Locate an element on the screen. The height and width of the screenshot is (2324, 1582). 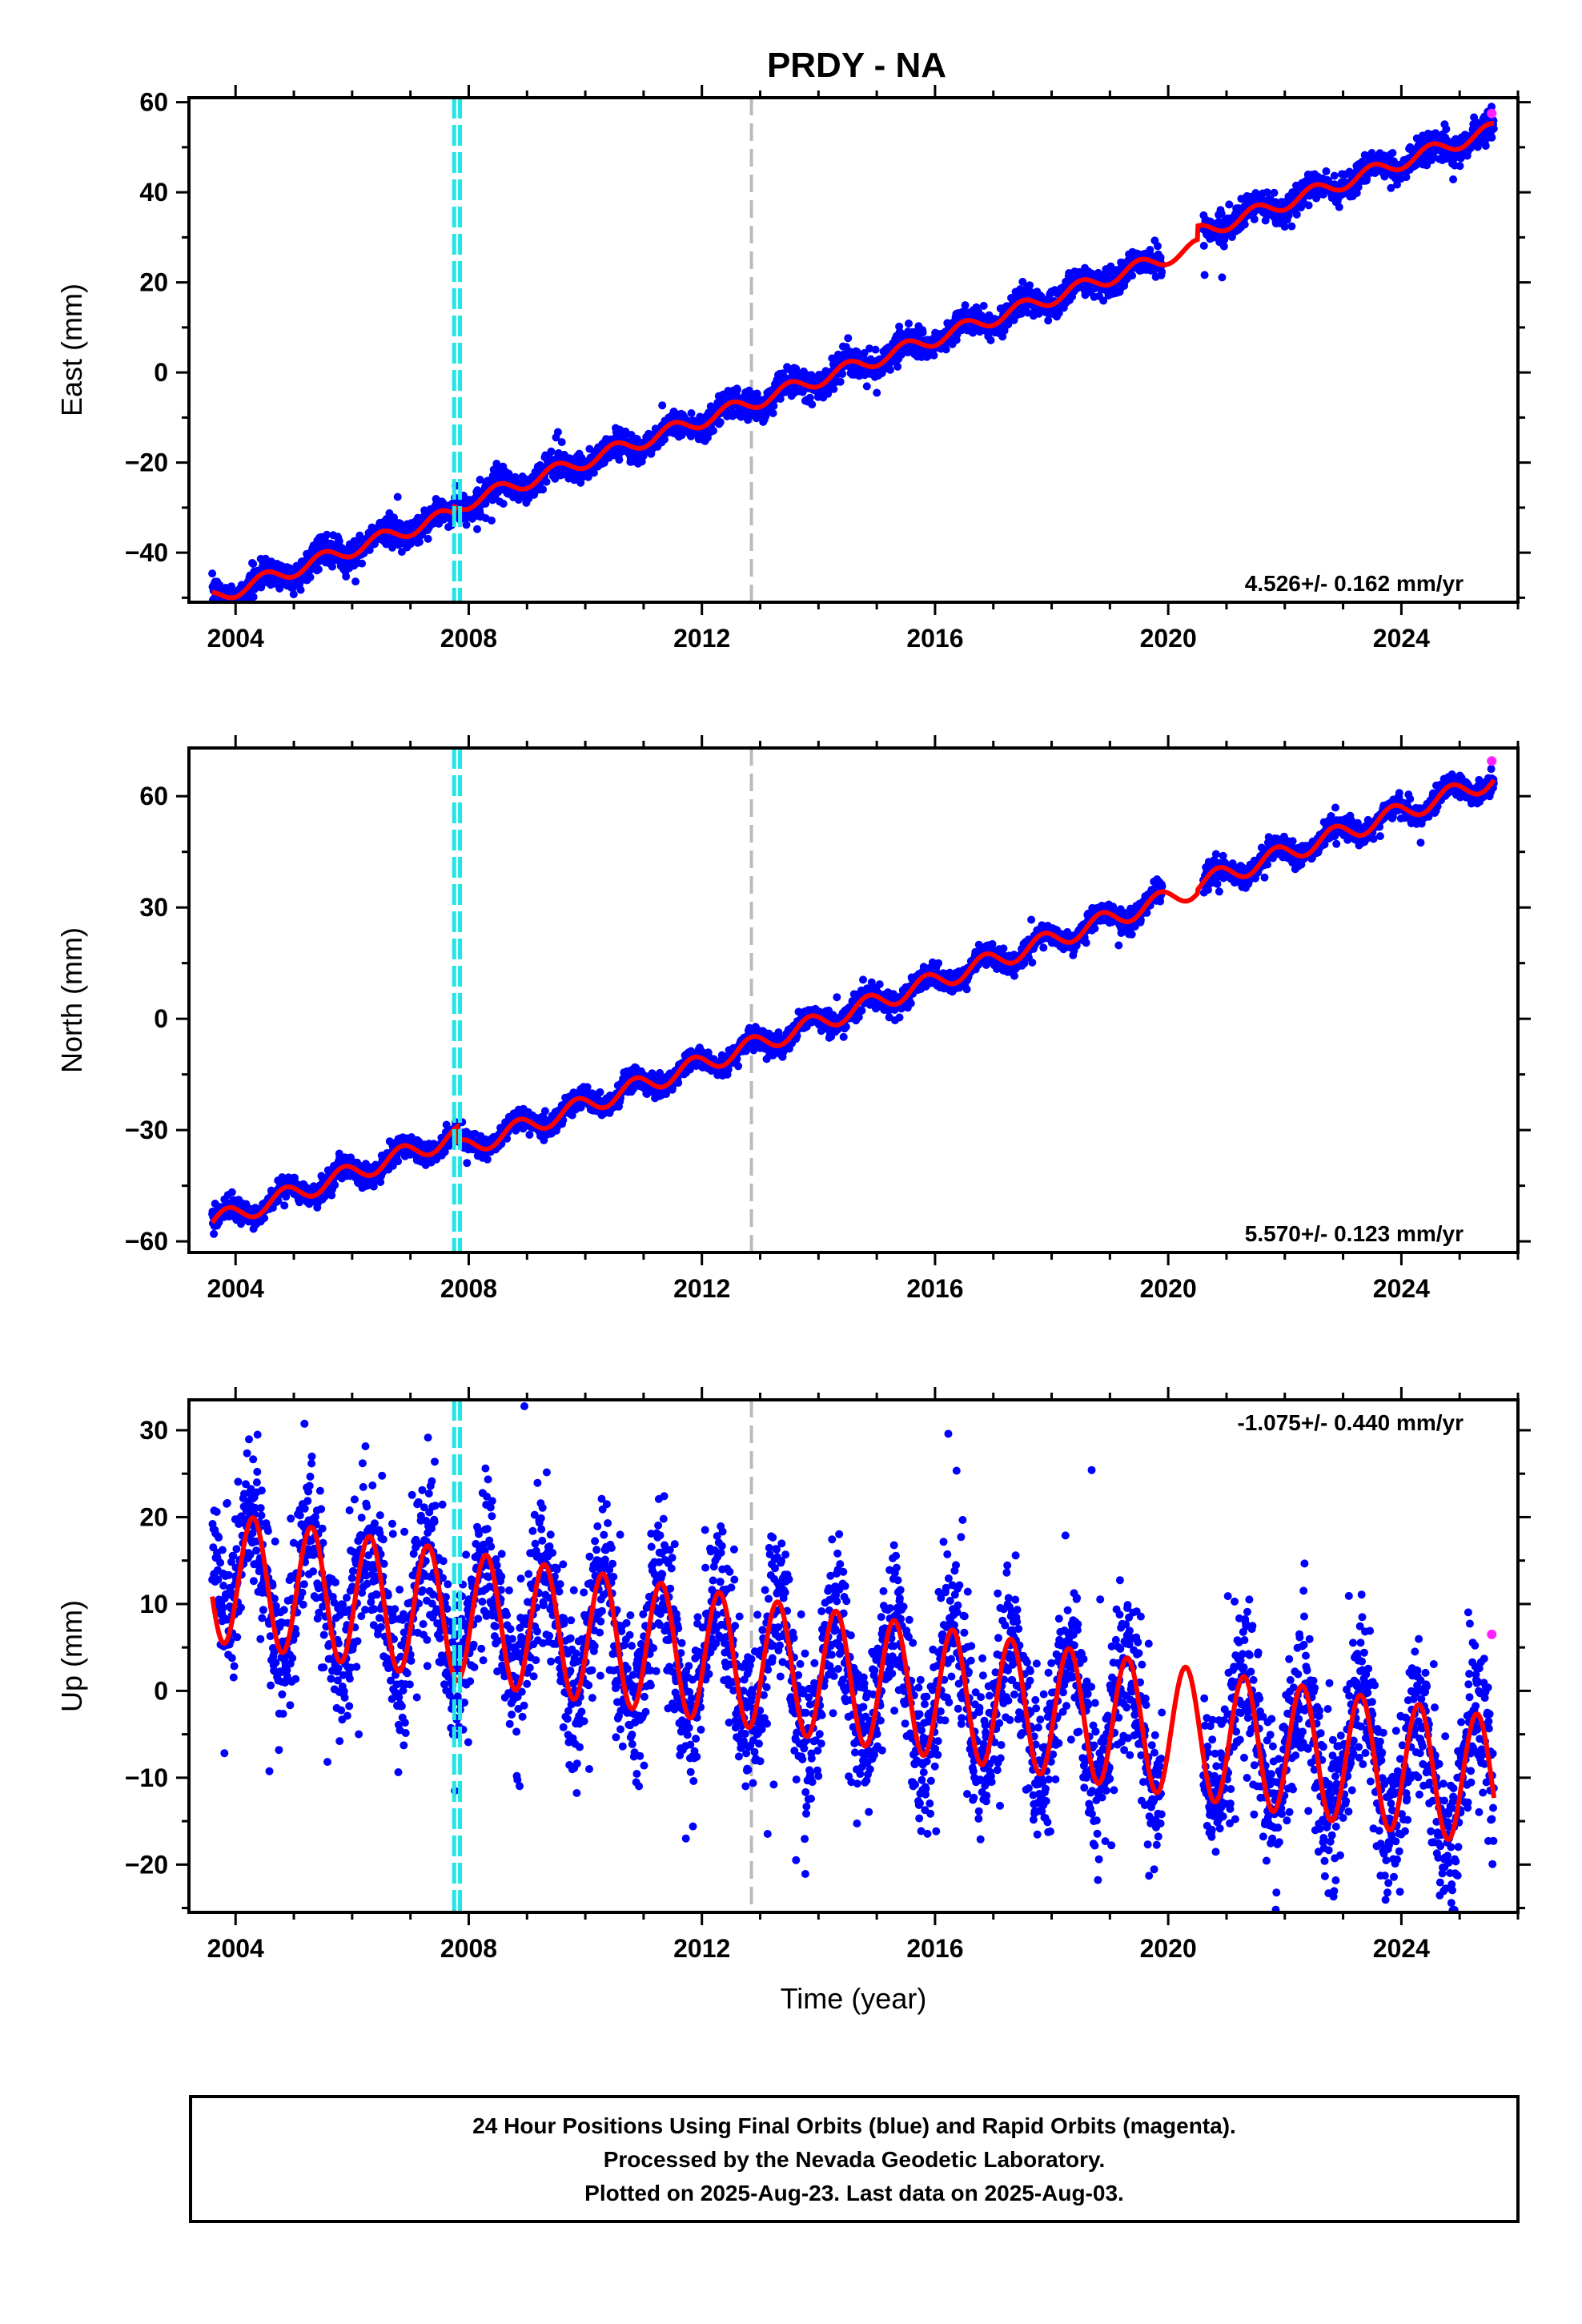
east-final-point-1947 is located at coordinates (833, 388).